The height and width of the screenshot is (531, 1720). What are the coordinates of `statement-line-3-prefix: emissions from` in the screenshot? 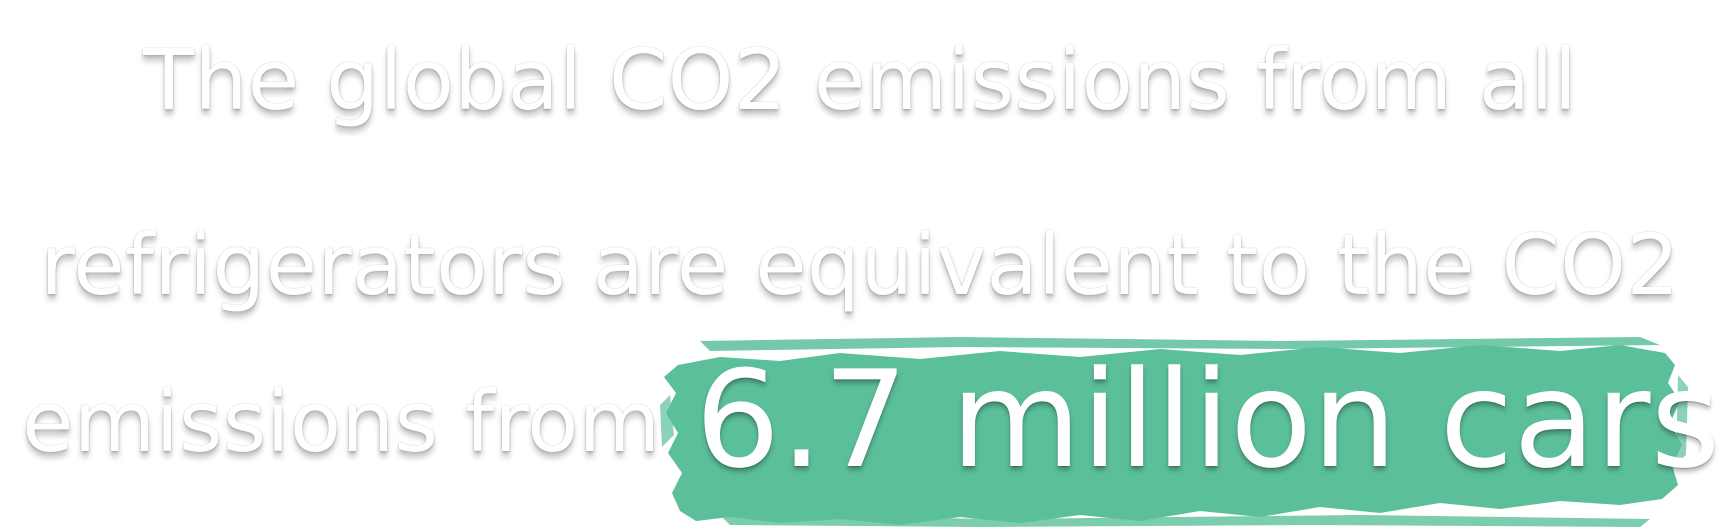 It's located at (341, 422).